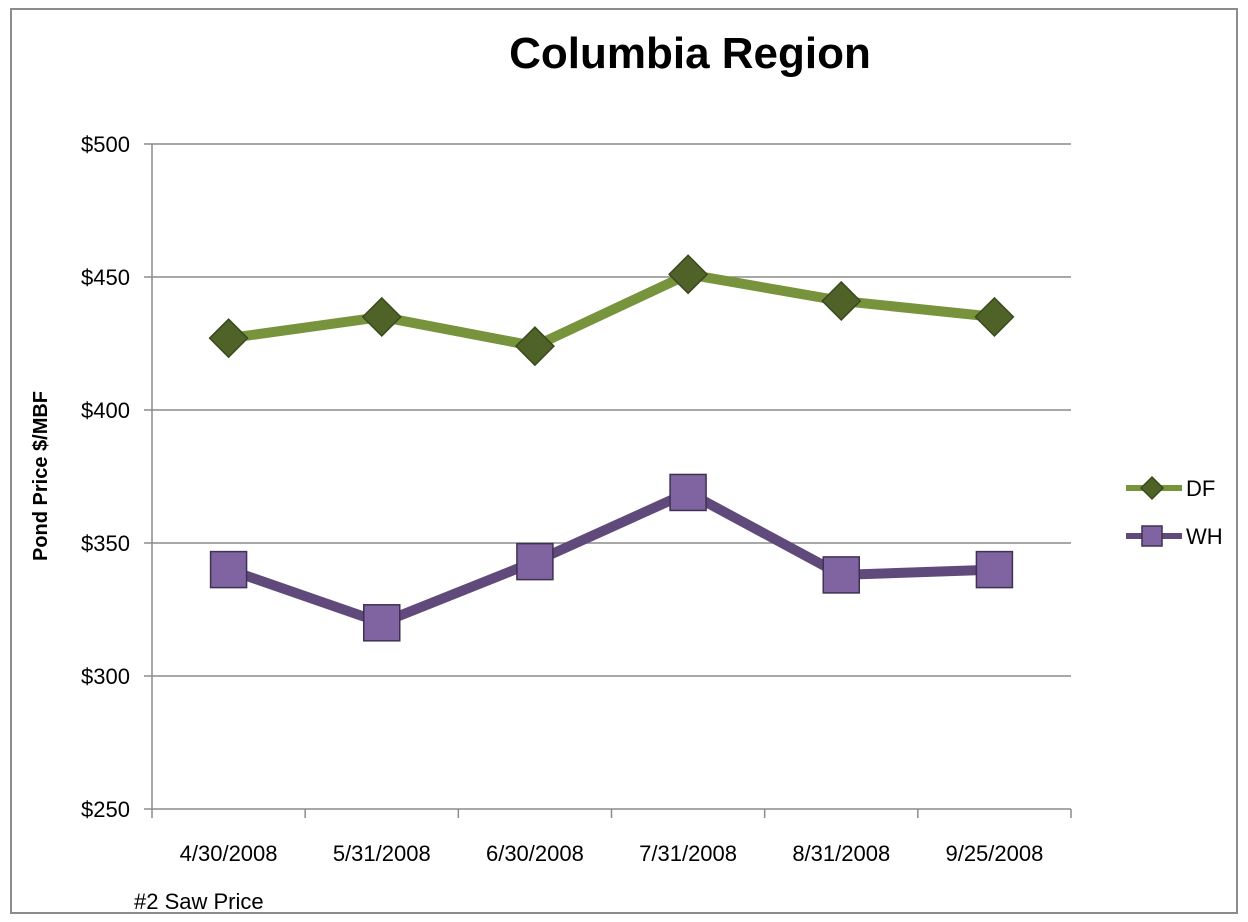 The image size is (1248, 922). Describe the element at coordinates (841, 853) in the screenshot. I see `x-tick-label: 8/31/2008` at that location.